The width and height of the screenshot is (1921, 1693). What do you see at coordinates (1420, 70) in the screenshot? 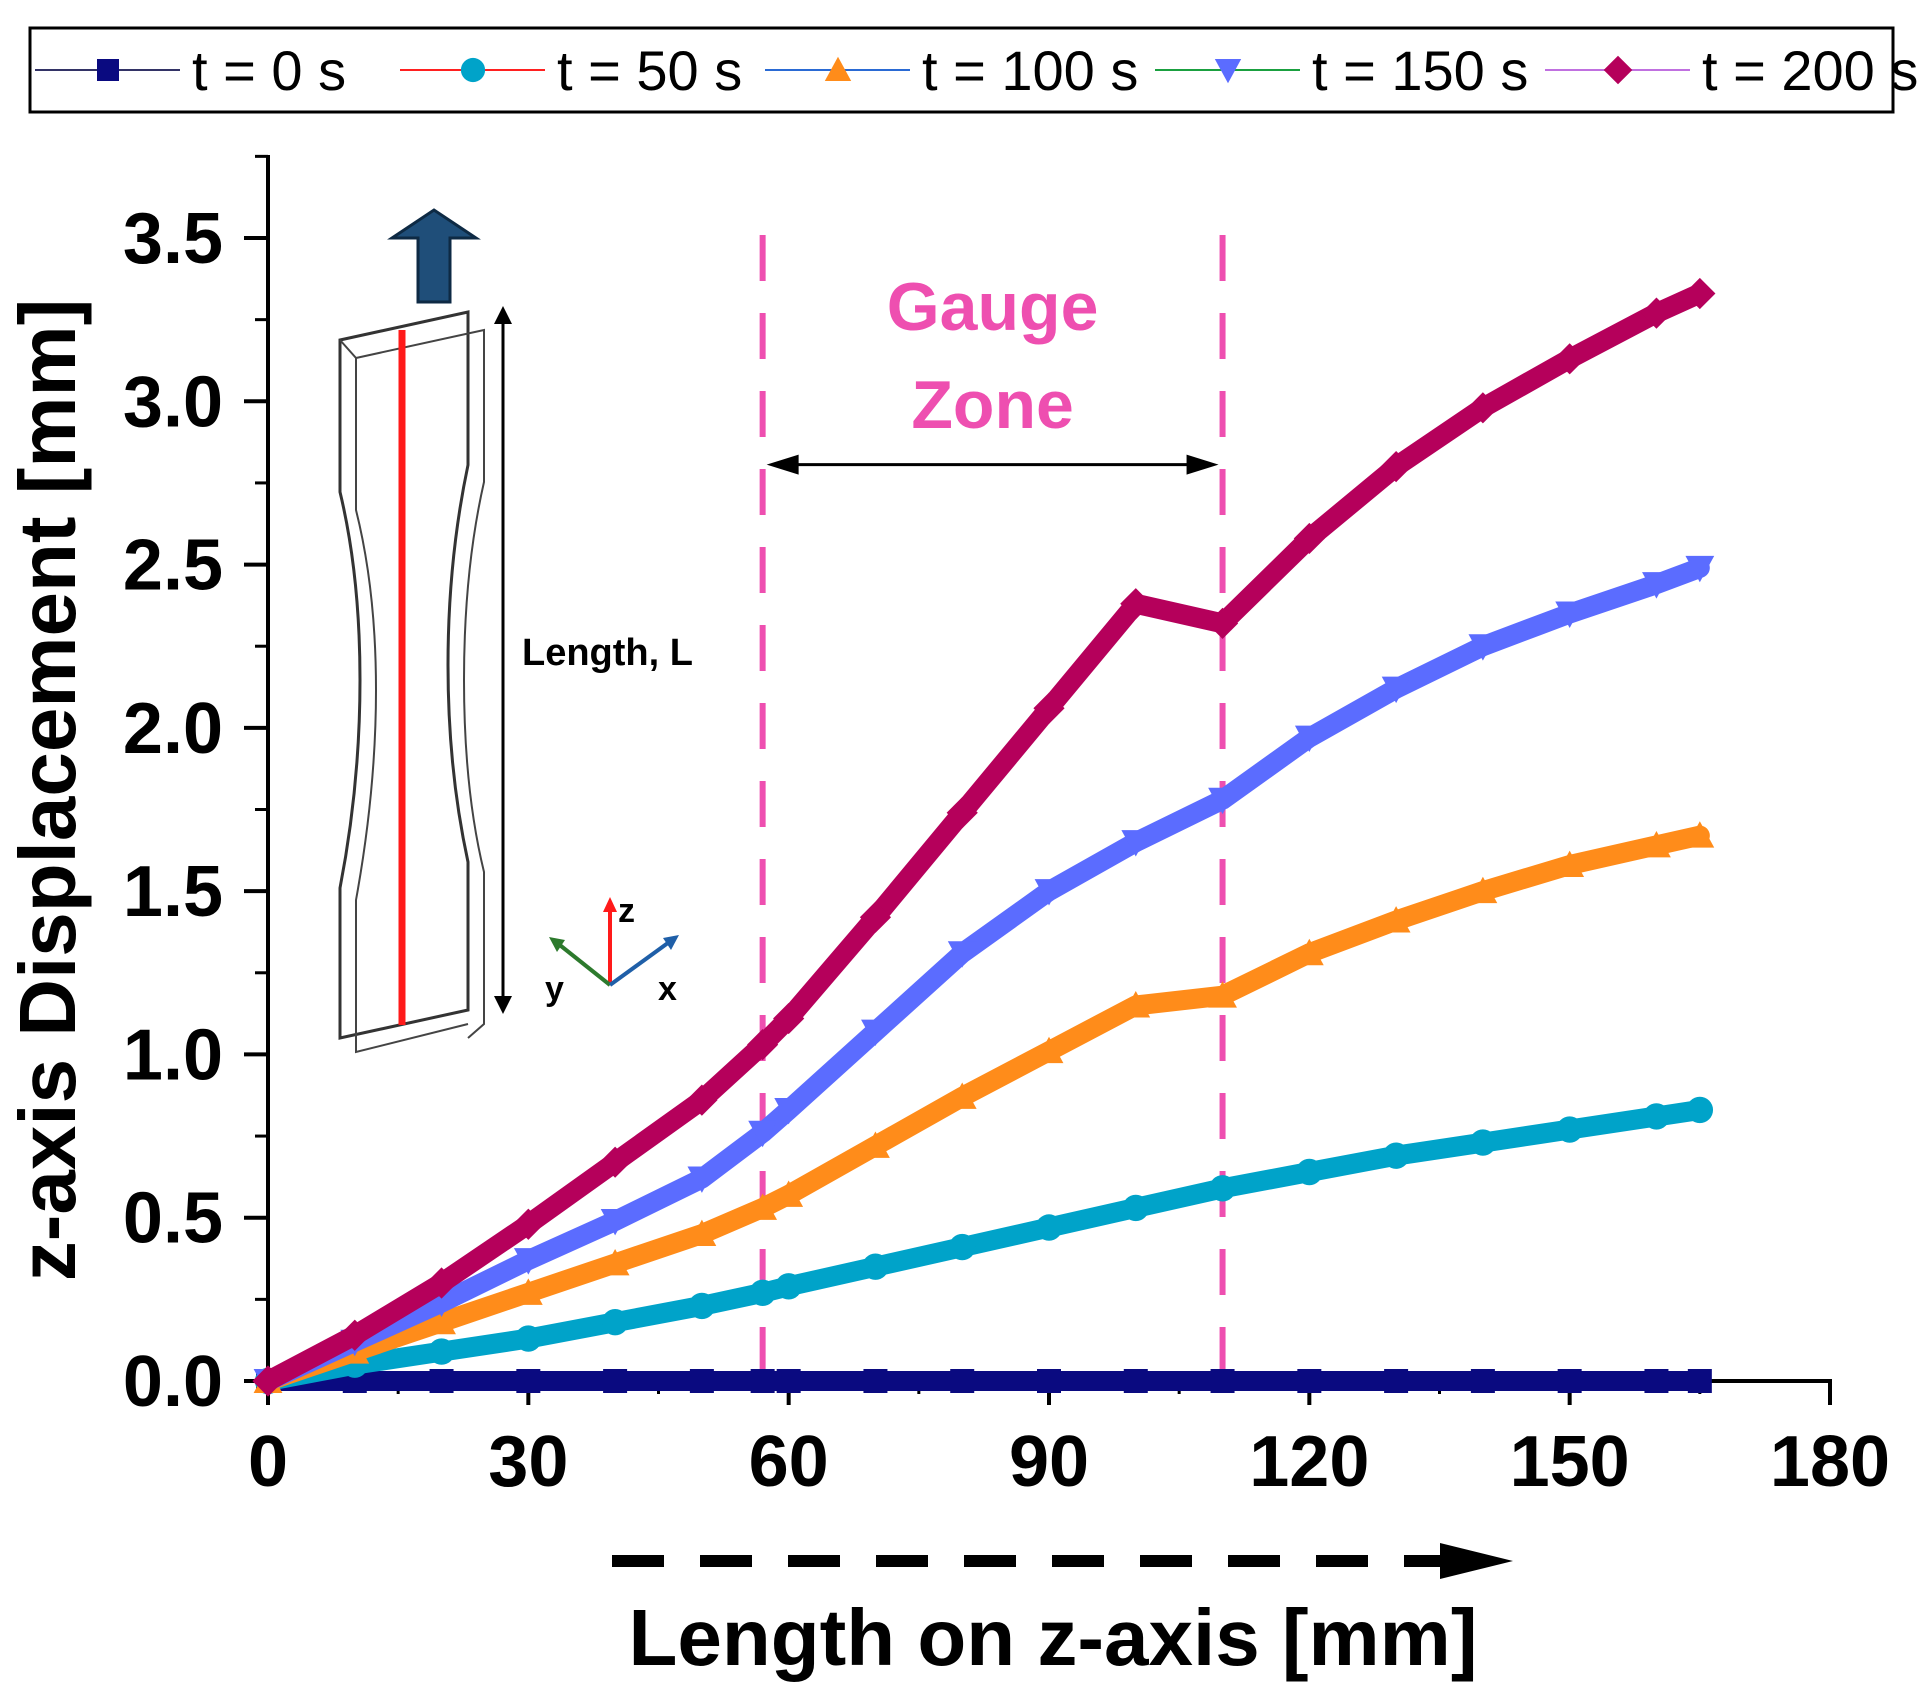
I see `legend-label: t = 150 s` at bounding box center [1420, 70].